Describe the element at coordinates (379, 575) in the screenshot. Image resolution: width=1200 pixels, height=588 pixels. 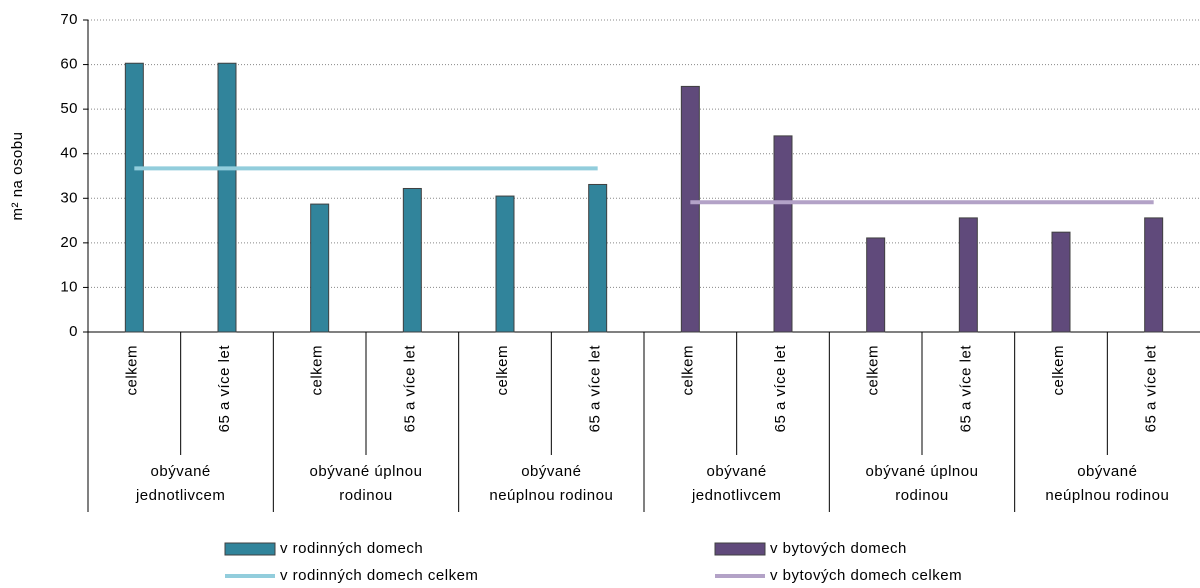
I see `legend-label: v rodinných domech celkem` at that location.